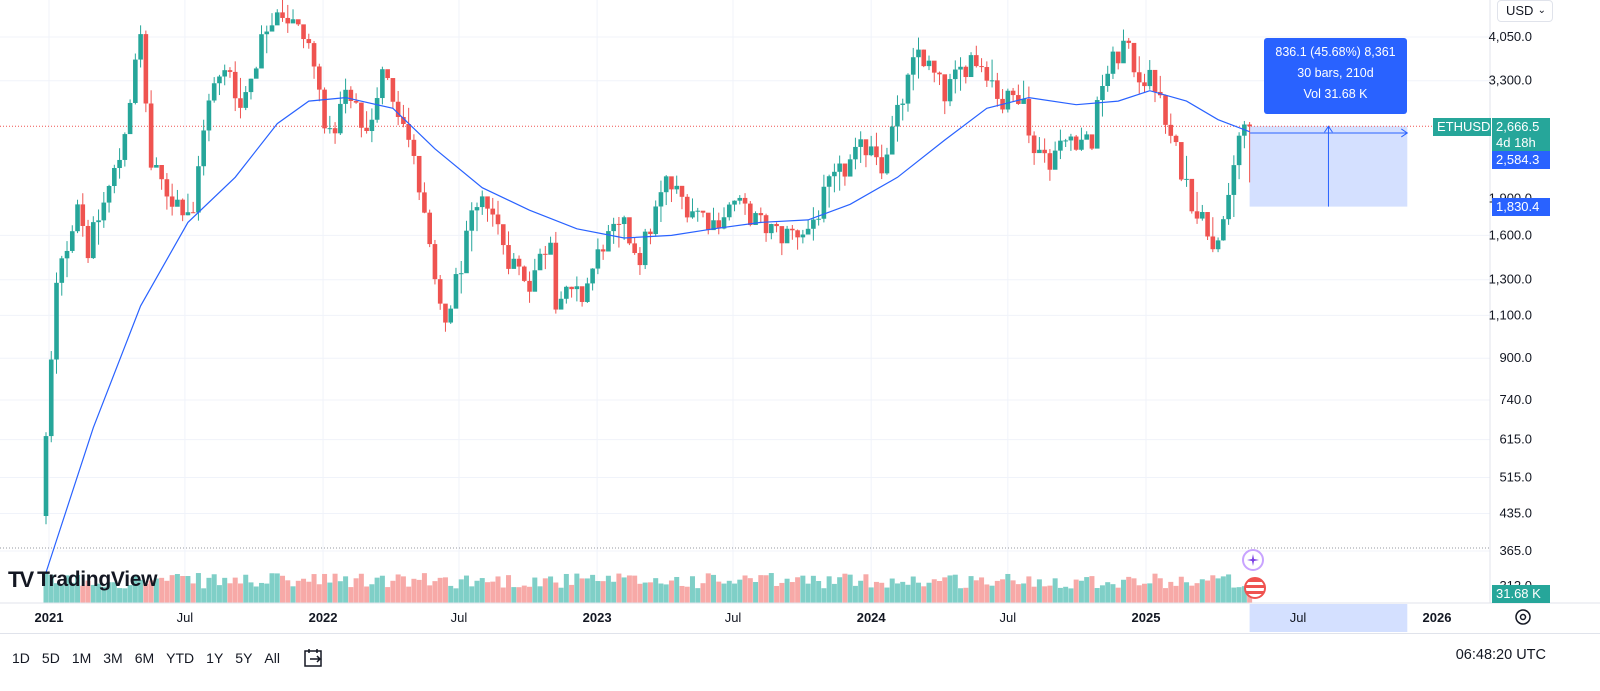 This screenshot has width=1600, height=691. I want to click on utc-clock: 06:48:20 UTC, so click(1500, 655).